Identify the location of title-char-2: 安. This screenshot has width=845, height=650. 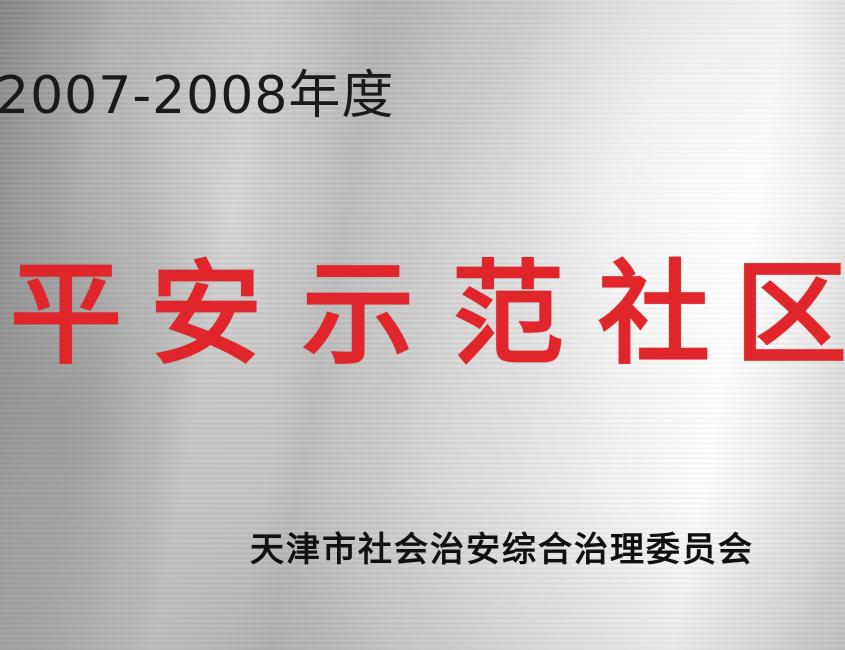
(206, 314).